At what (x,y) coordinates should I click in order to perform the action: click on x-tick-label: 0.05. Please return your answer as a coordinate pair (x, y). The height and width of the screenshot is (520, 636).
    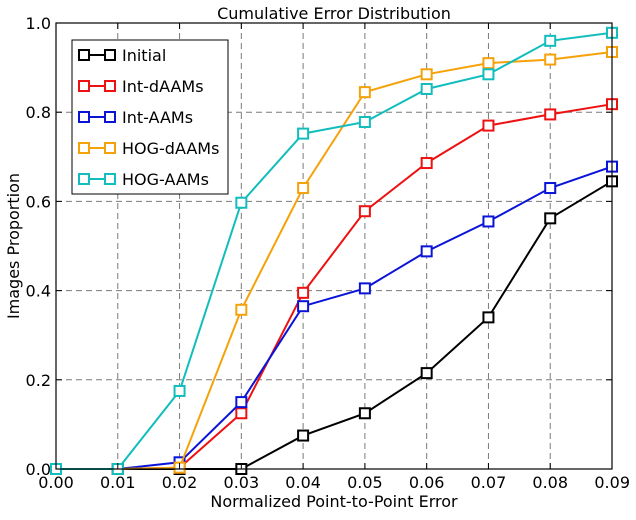
    Looking at the image, I should click on (365, 482).